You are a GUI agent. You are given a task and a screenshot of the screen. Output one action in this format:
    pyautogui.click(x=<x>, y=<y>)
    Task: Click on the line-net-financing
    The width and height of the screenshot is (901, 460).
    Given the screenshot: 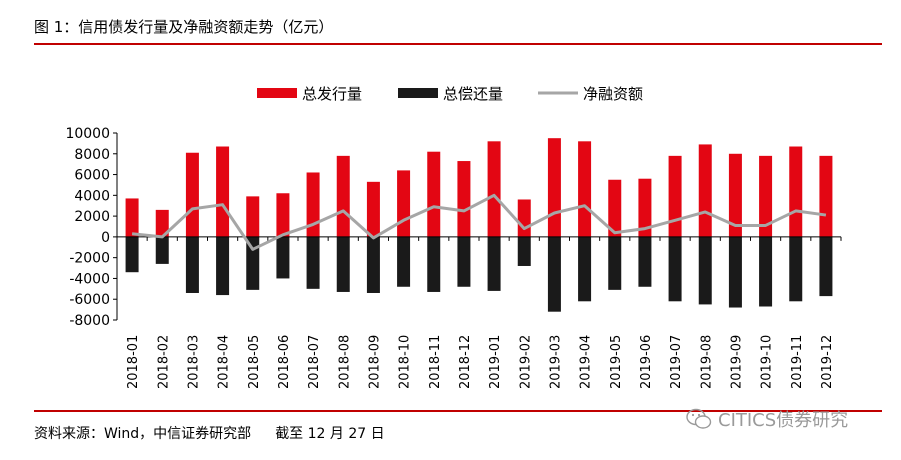 What is the action you would take?
    pyautogui.click(x=479, y=222)
    